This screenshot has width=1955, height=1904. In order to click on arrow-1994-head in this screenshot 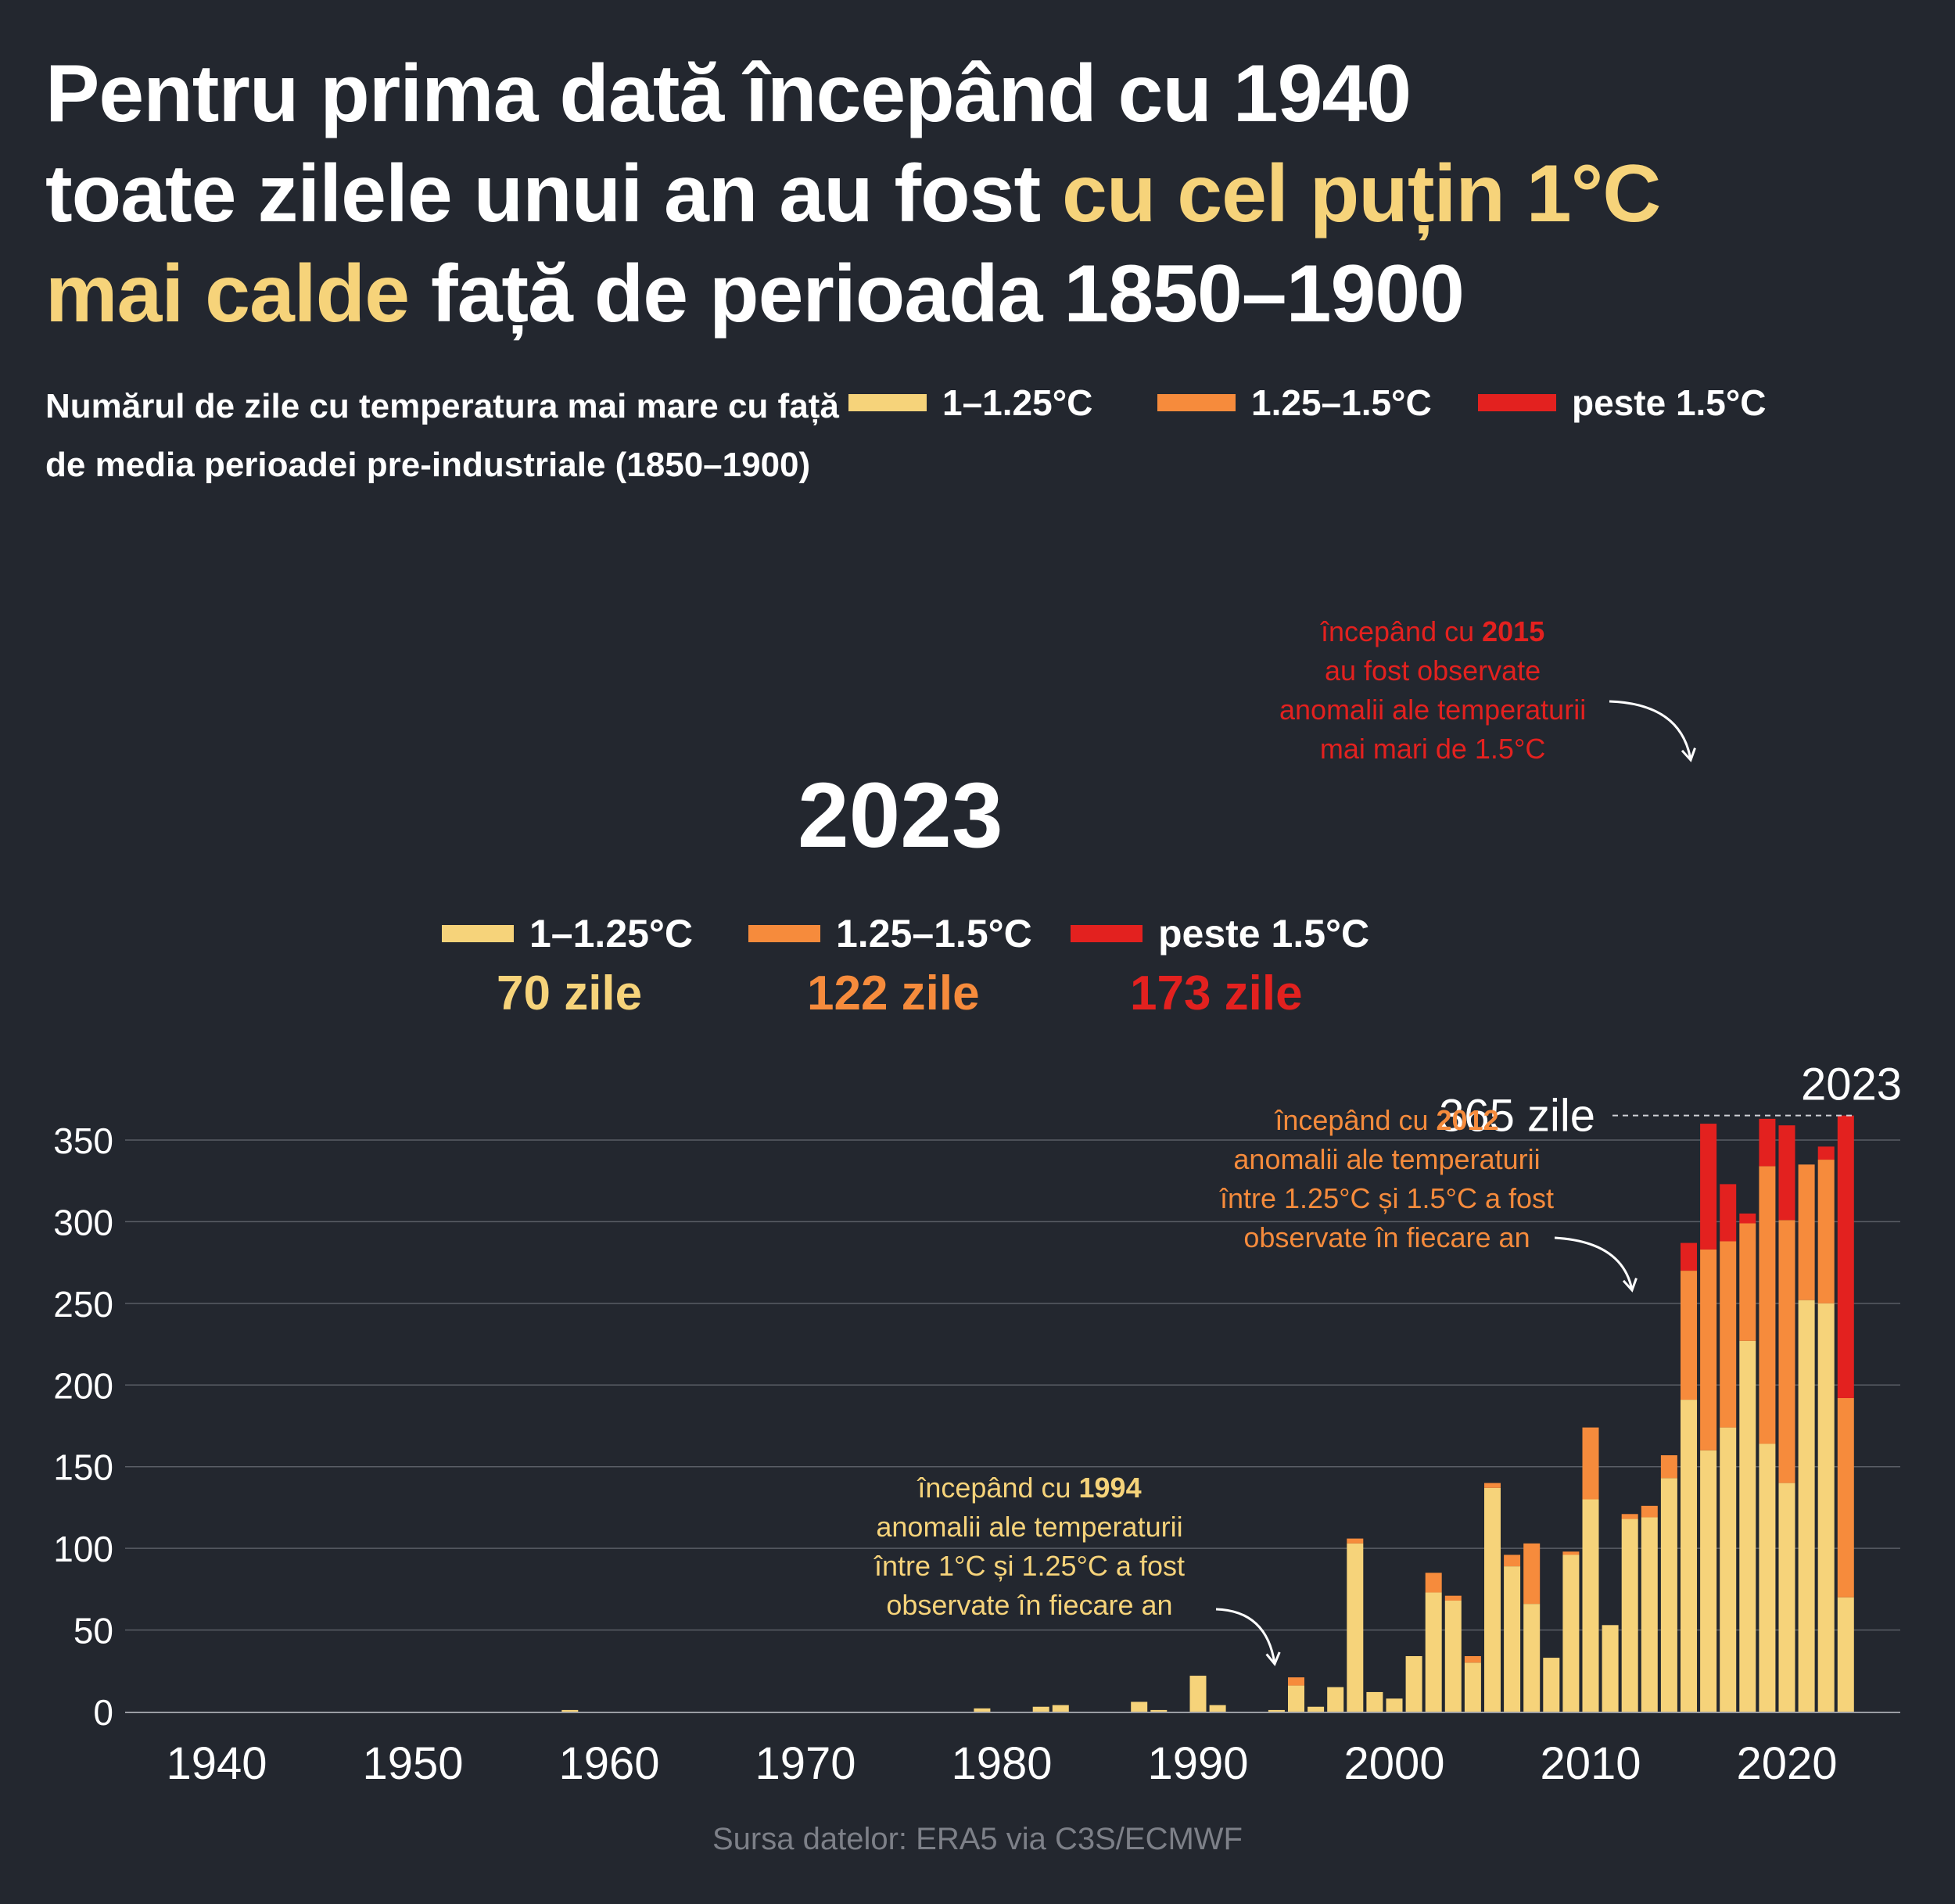, I will do `click(1273, 1658)`.